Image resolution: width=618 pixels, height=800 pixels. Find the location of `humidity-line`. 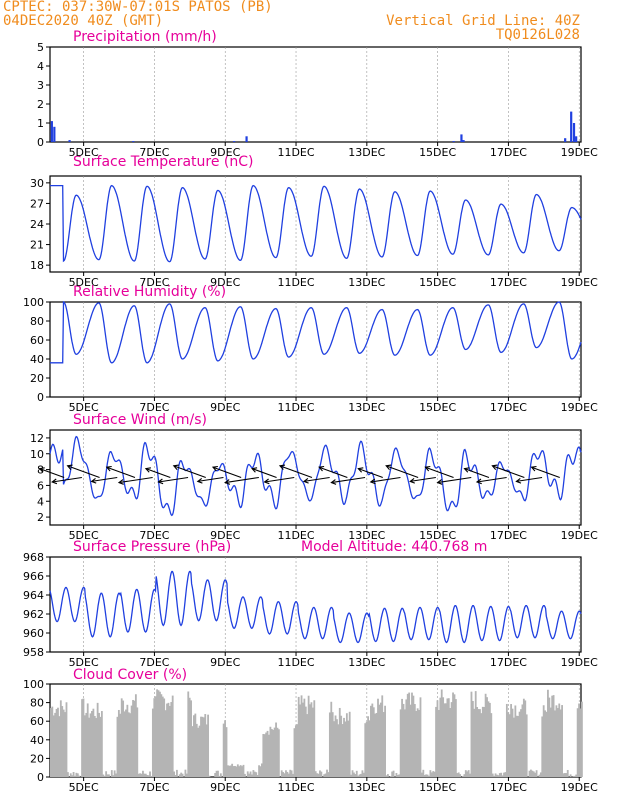

humidity-line is located at coordinates (316, 332).